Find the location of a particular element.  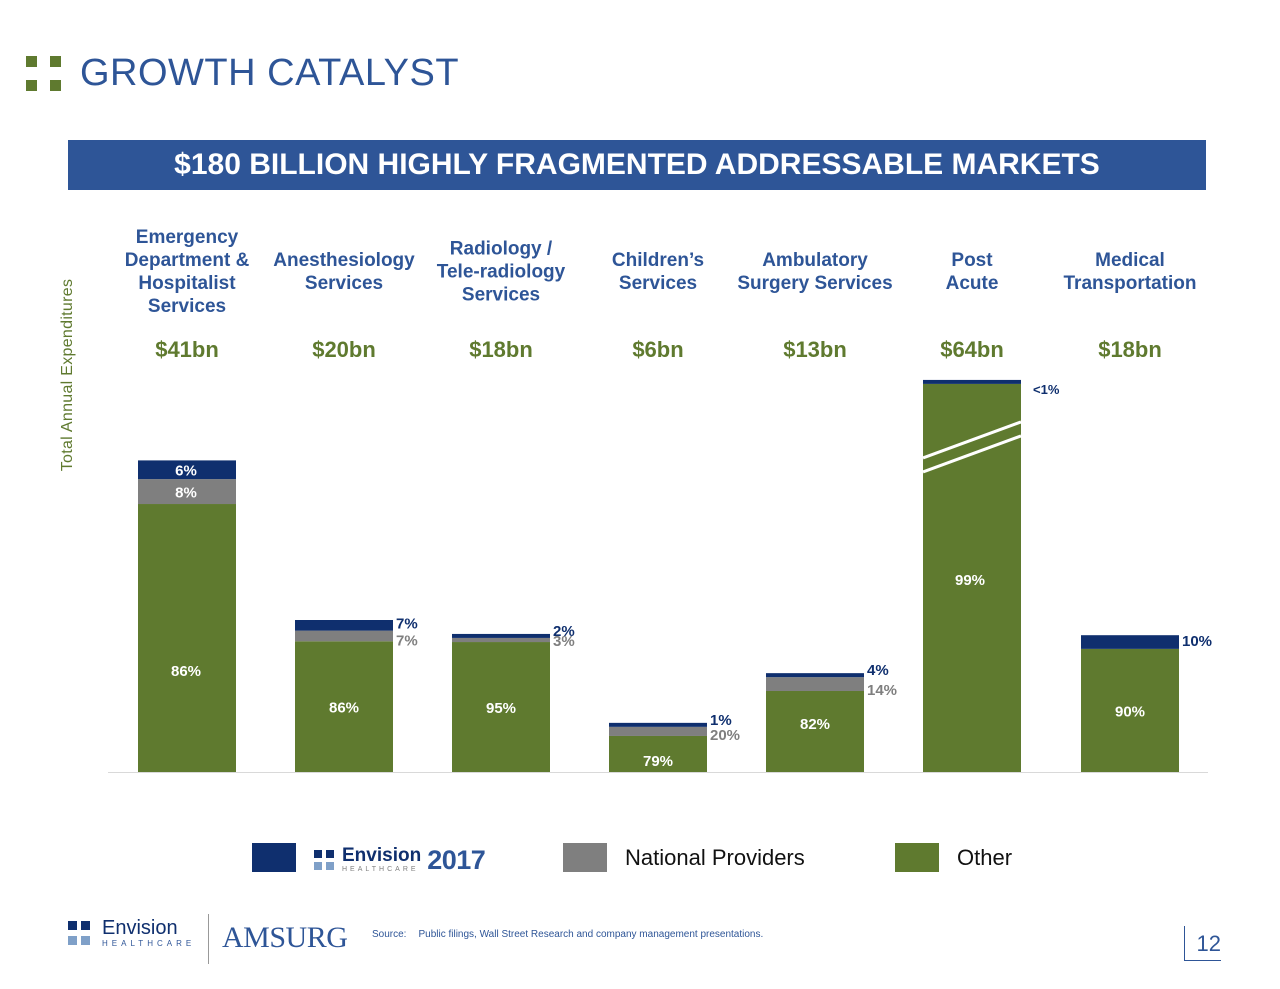

category-total: $20bn is located at coordinates (344, 349).